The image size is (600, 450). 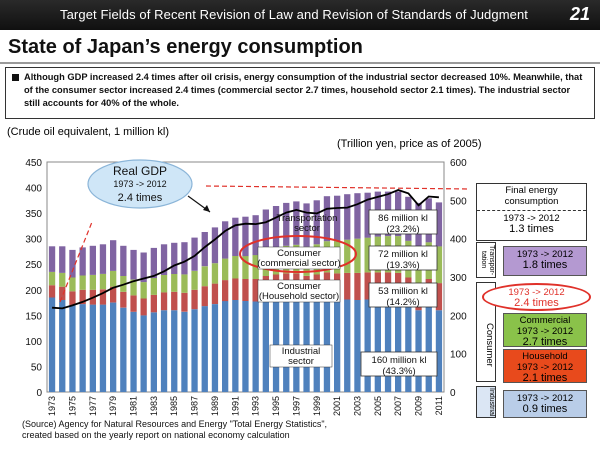 What do you see at coordinates (402, 302) in the screenshot?
I see `household-value-text: (14.2%)` at bounding box center [402, 302].